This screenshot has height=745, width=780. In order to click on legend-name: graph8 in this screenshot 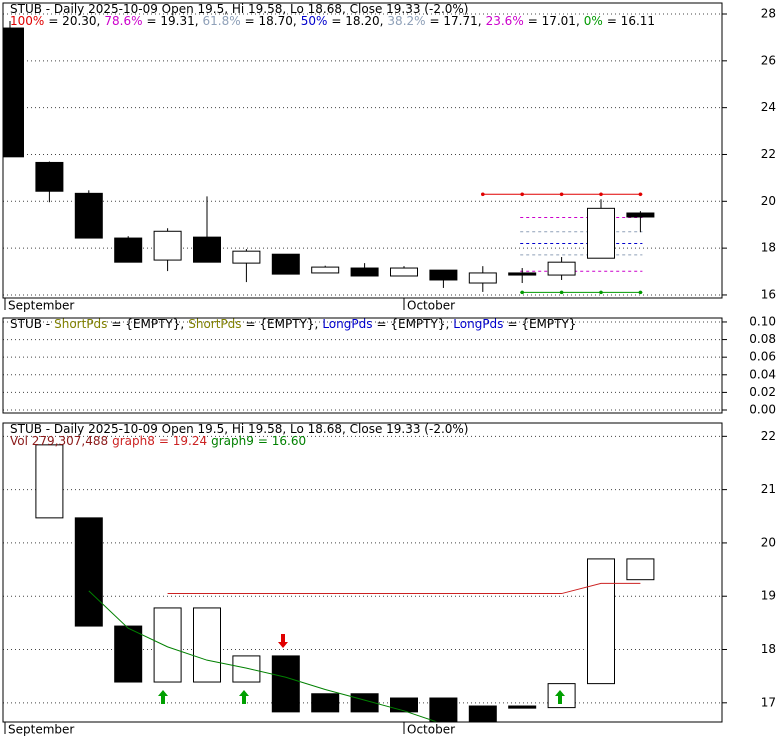, I will do `click(133, 441)`.